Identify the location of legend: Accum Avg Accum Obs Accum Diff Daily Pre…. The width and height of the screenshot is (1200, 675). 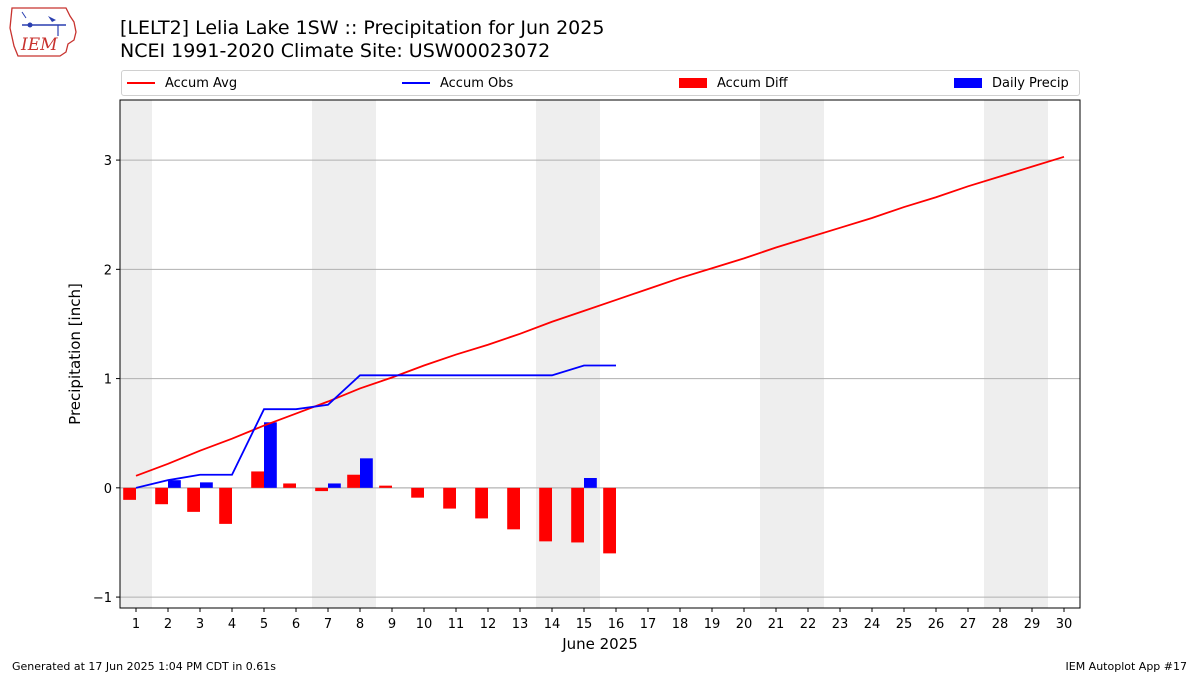
(600, 83).